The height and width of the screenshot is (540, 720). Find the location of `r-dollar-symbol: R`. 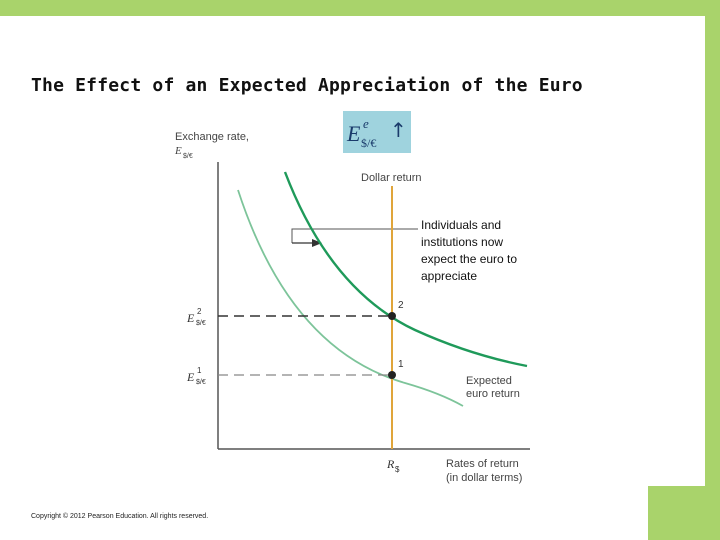

r-dollar-symbol: R is located at coordinates (390, 464).